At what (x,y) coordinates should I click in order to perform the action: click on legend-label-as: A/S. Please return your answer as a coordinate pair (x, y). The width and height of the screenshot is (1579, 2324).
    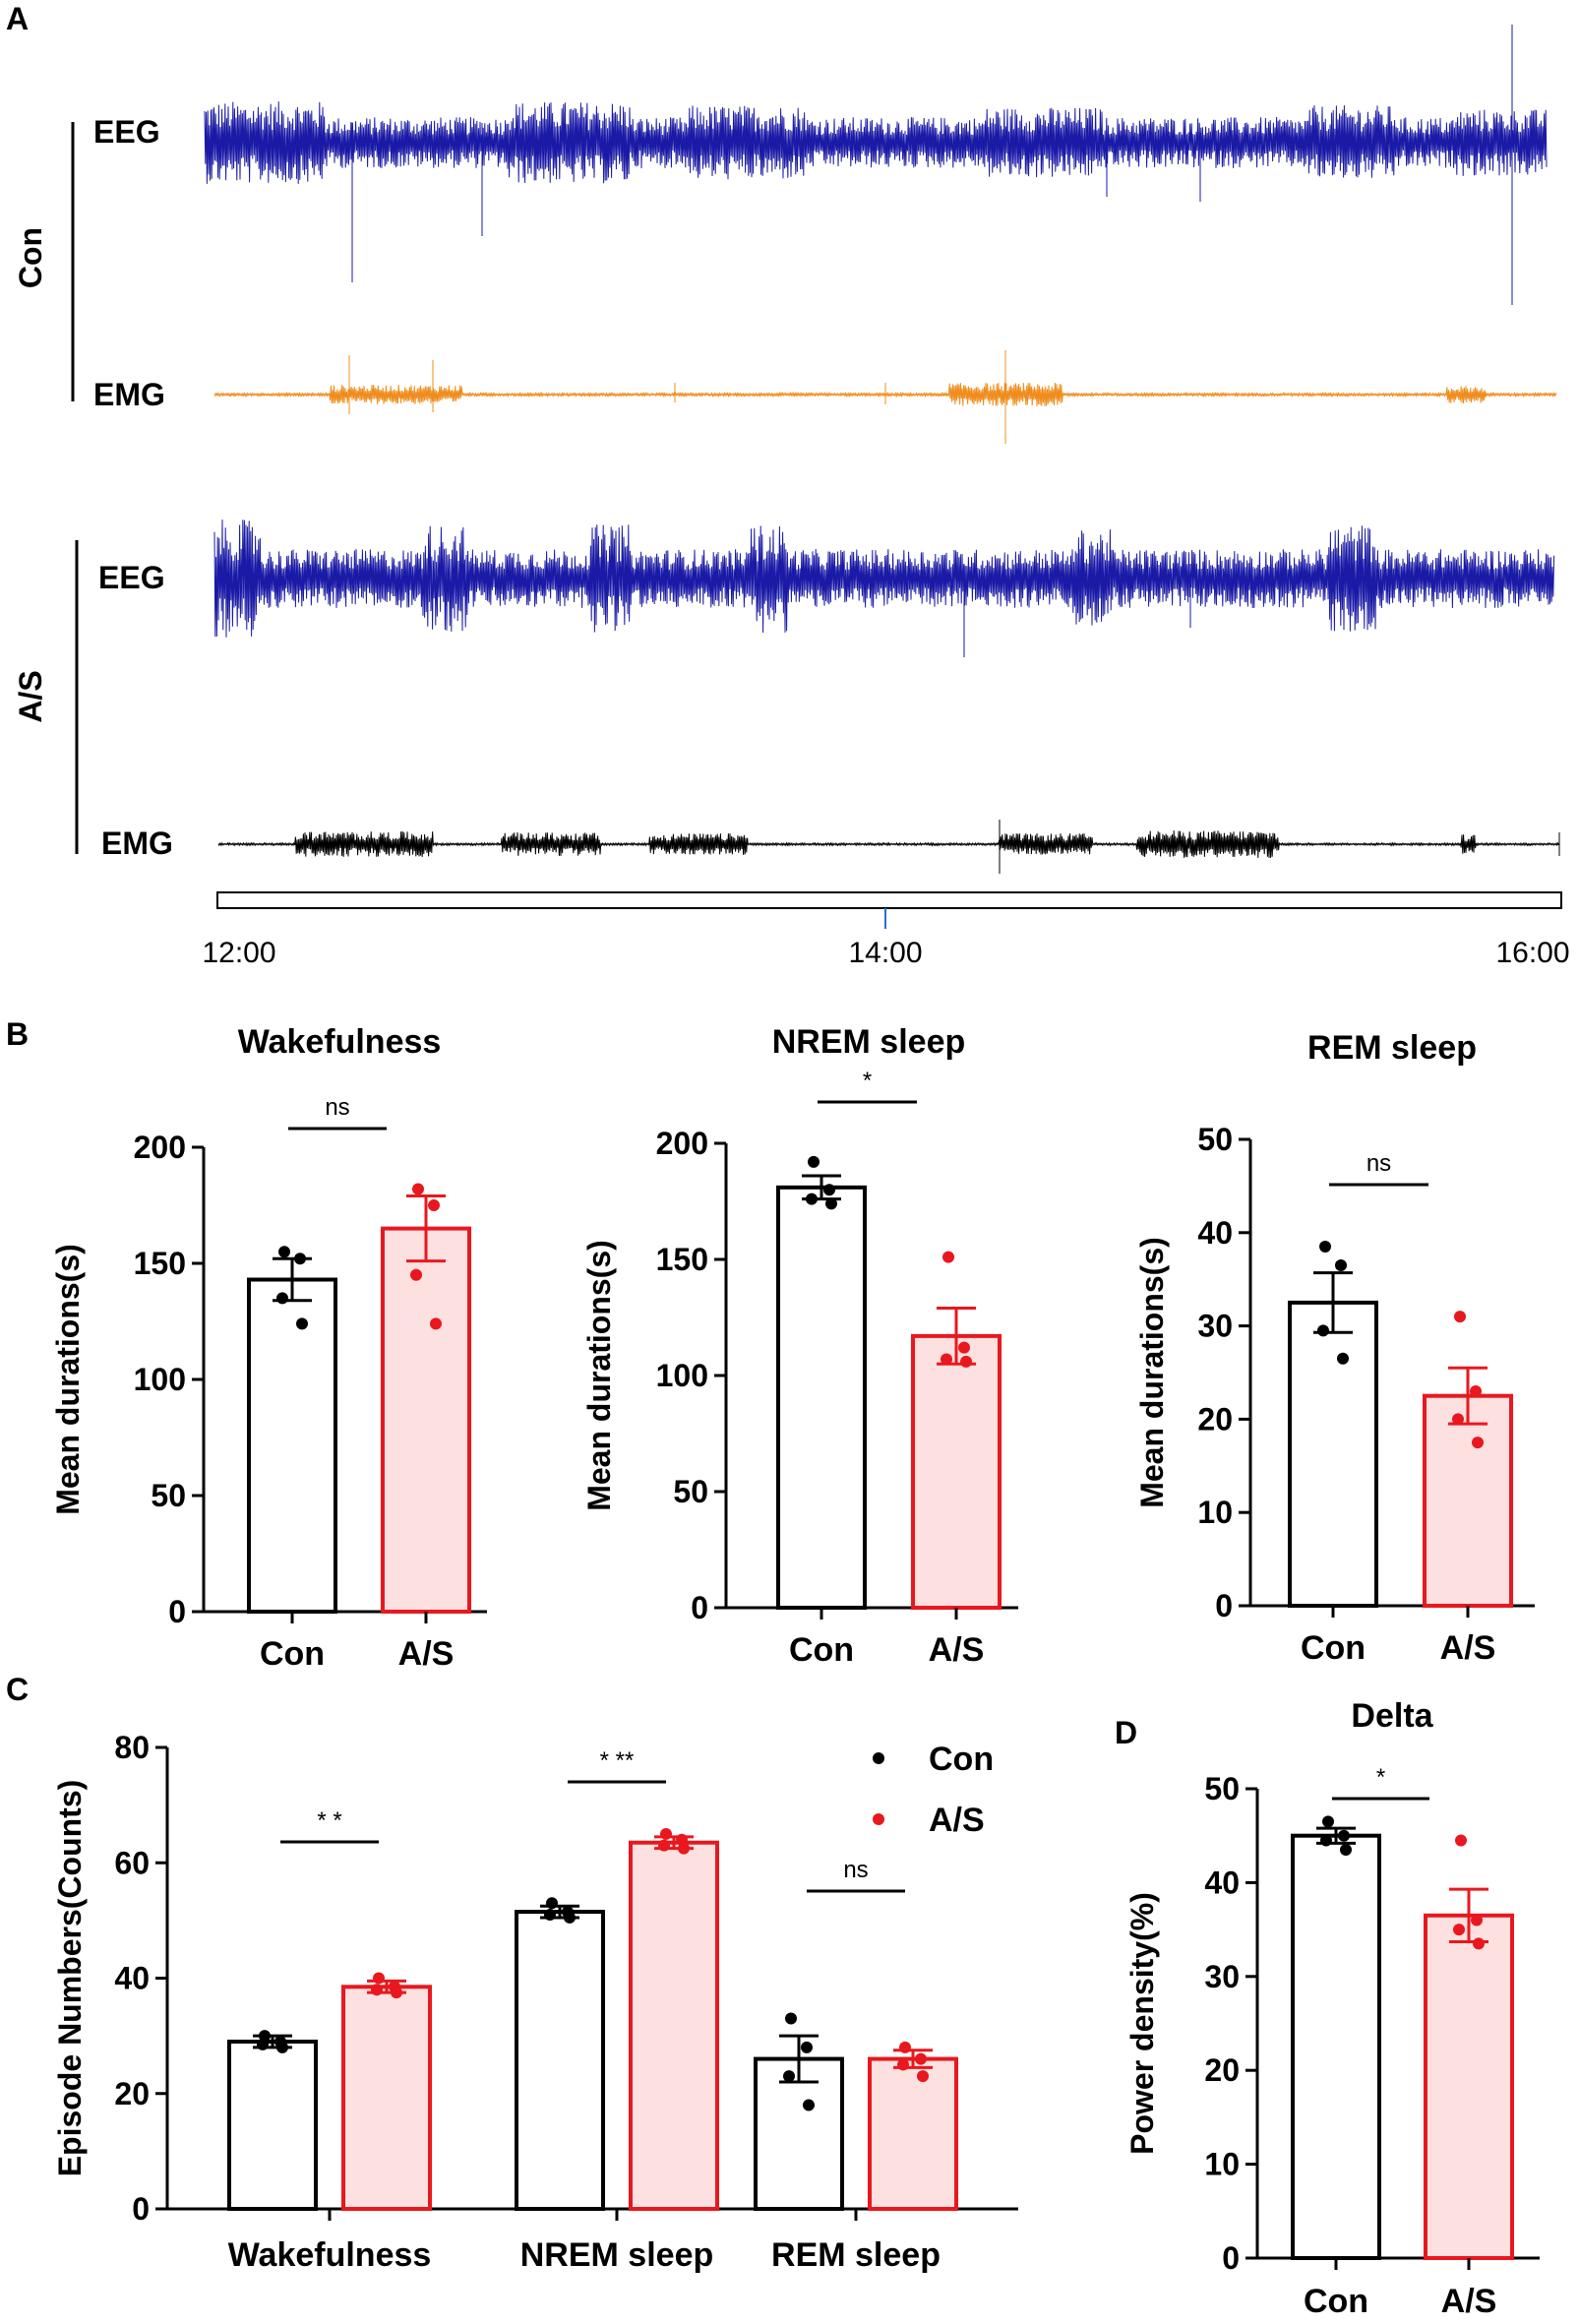
    Looking at the image, I should click on (957, 1820).